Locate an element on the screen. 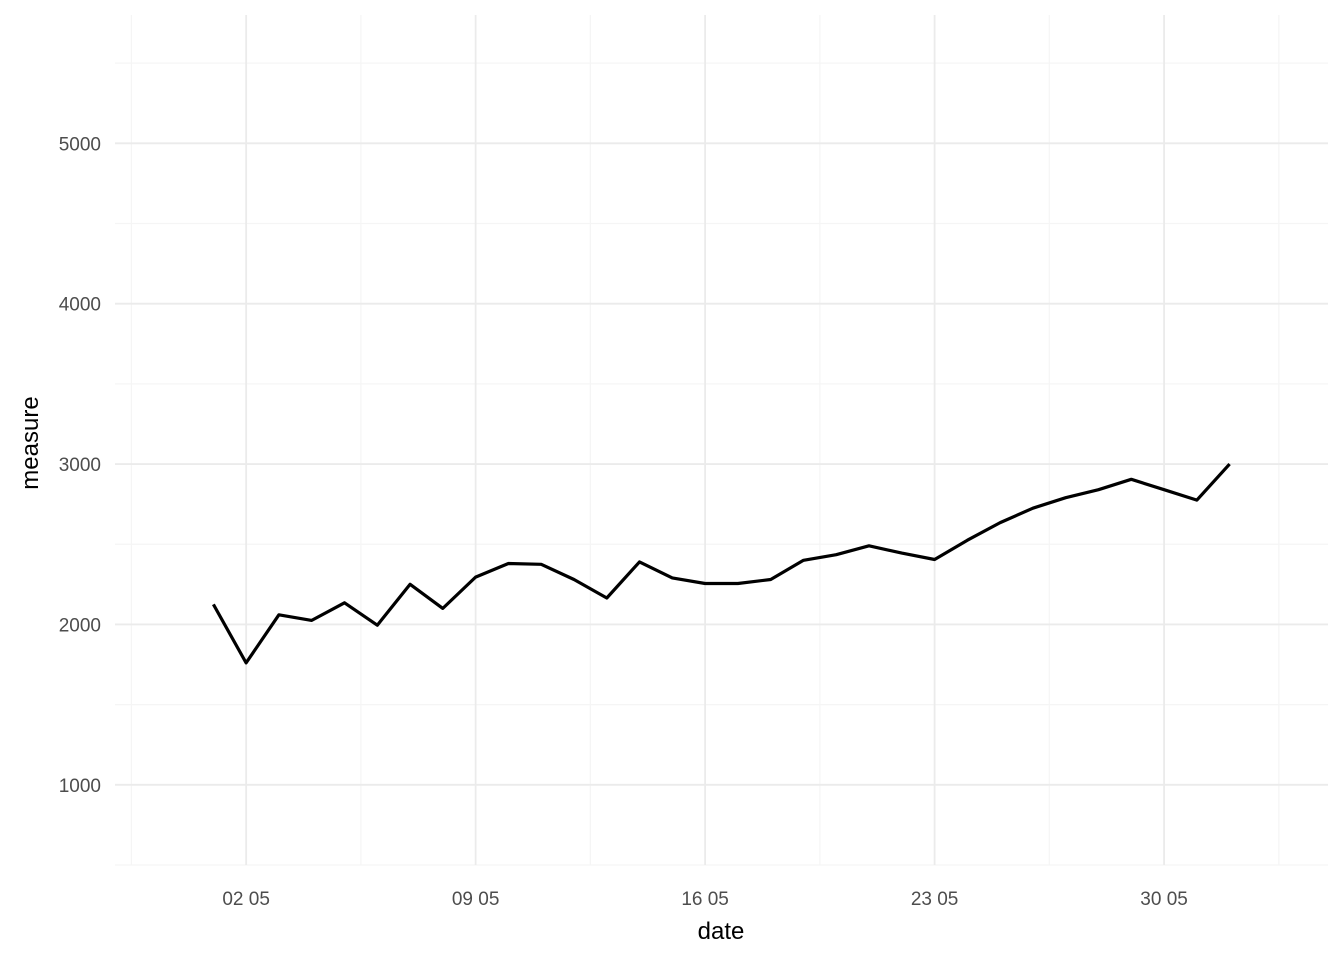  x-tick-label: 16 05 is located at coordinates (705, 899).